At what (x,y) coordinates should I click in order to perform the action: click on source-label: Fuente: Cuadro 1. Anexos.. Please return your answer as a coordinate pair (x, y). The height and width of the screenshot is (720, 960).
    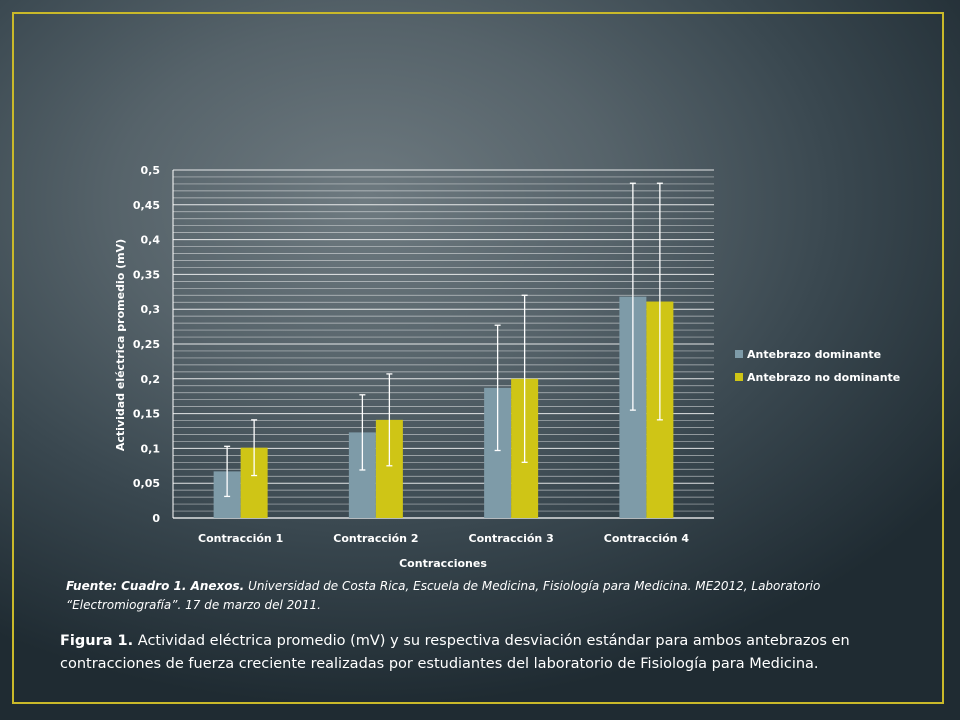
    Looking at the image, I should click on (155, 586).